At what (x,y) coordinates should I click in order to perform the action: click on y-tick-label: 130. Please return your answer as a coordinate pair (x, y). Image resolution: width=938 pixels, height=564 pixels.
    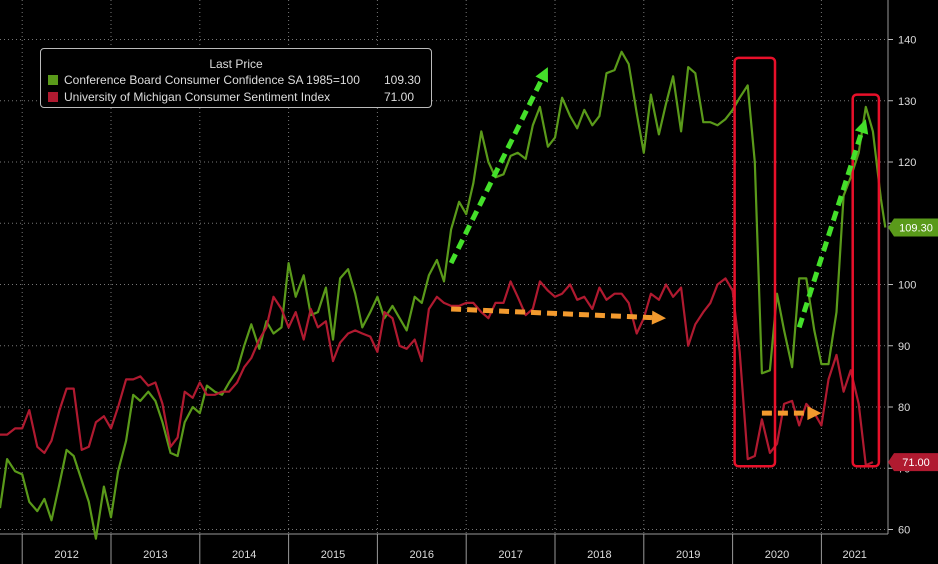
    Looking at the image, I should click on (907, 102).